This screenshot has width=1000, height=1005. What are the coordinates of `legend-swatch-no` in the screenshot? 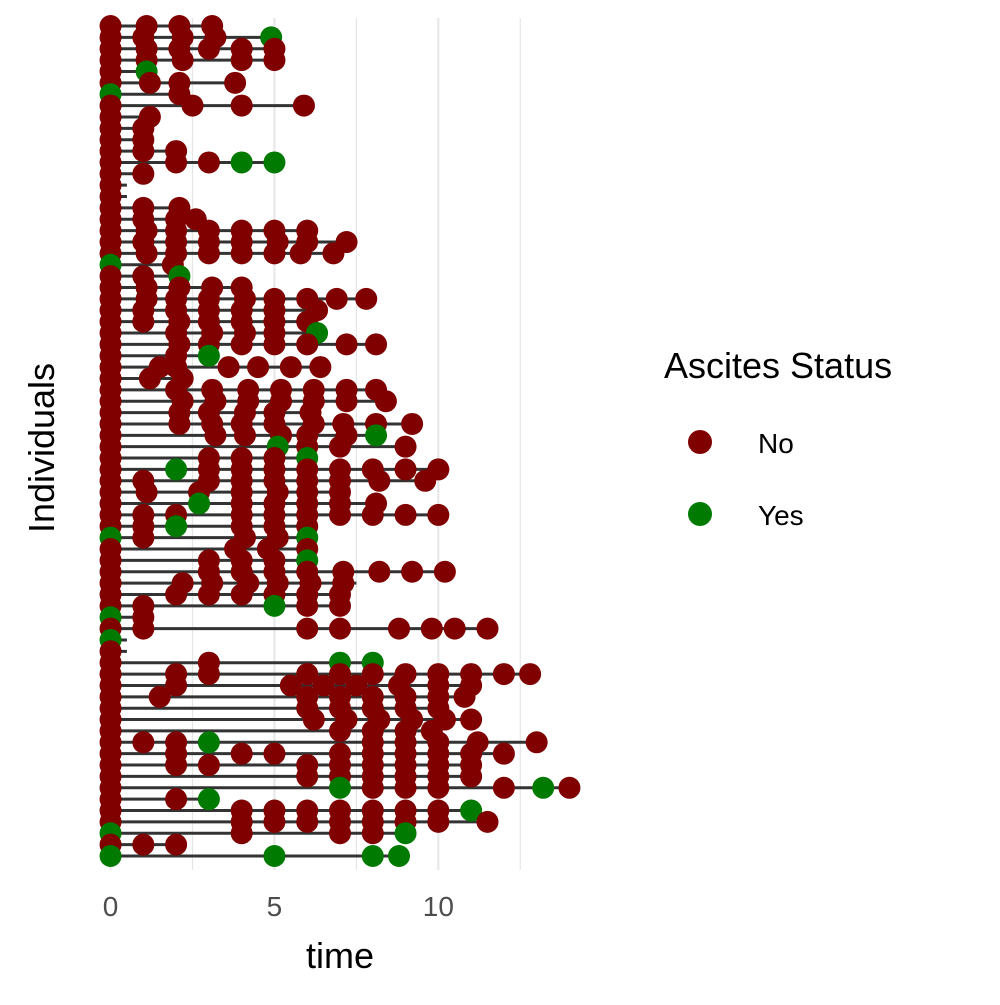 It's located at (700, 442).